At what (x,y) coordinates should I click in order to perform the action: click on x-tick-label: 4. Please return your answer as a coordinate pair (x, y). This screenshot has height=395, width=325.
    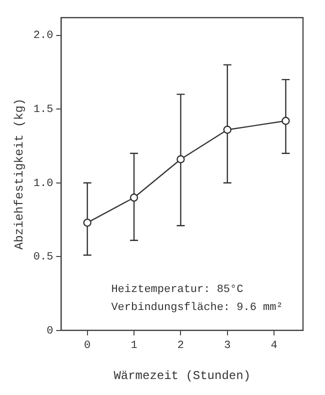
    Looking at the image, I should click on (274, 346).